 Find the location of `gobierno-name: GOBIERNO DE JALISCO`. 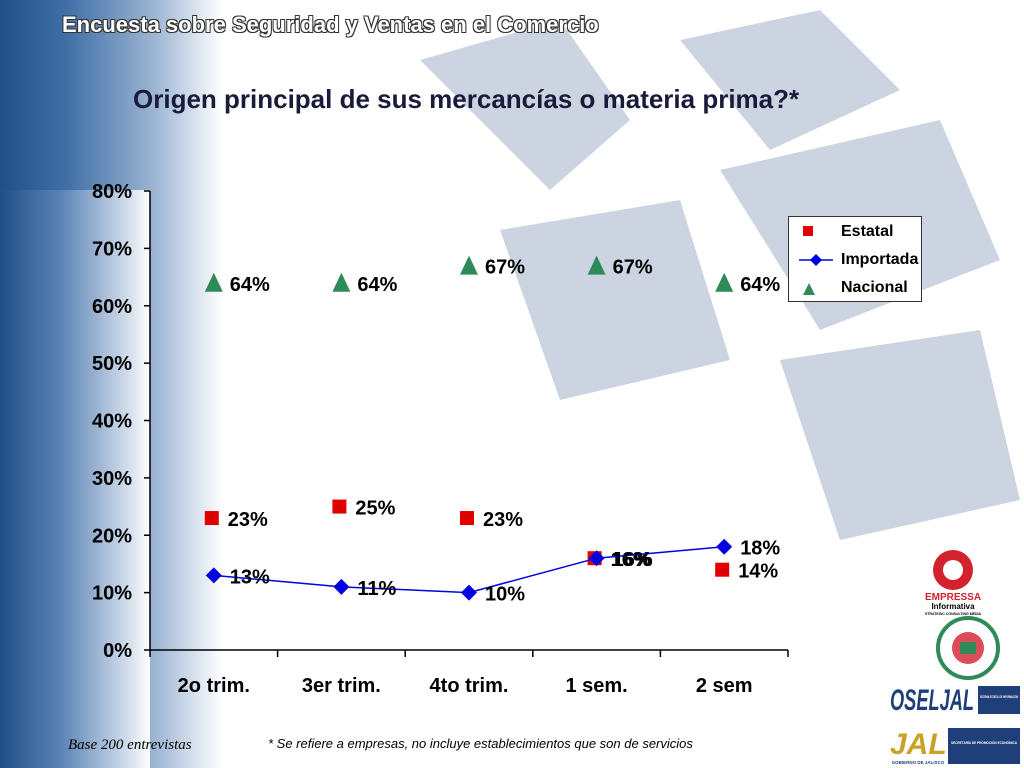

gobierno-name: GOBIERNO DE JALISCO is located at coordinates (918, 762).